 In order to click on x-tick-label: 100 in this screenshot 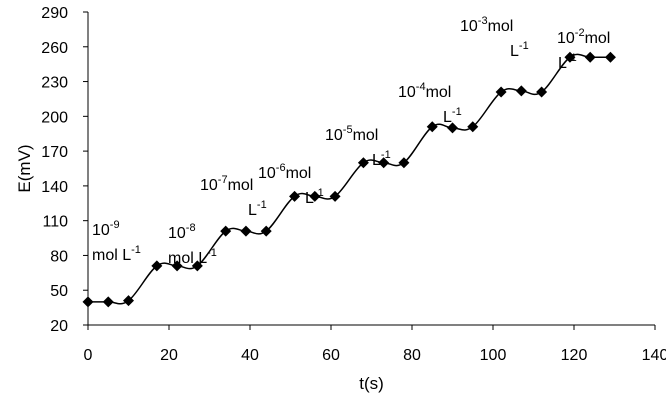, I will do `click(493, 355)`.